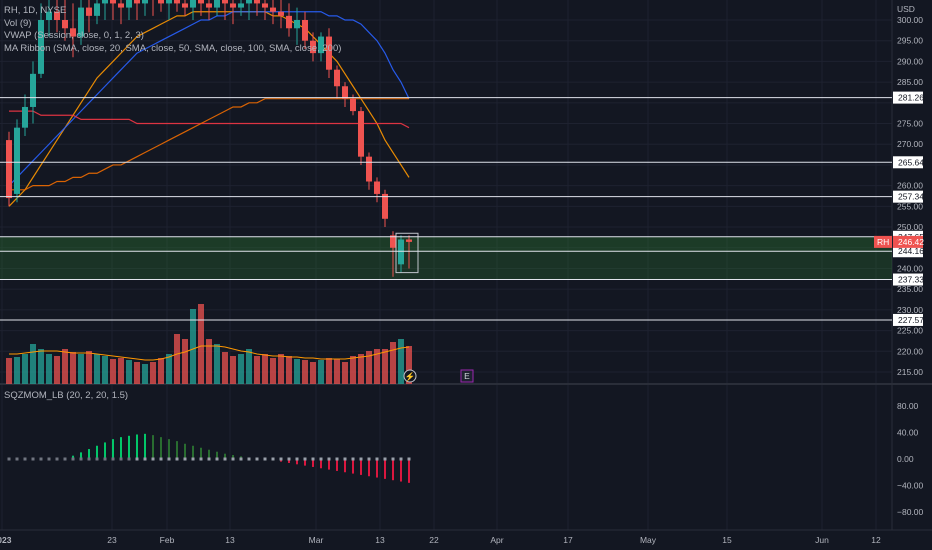 This screenshot has width=932, height=550. Describe the element at coordinates (440, 540) in the screenshot. I see `time-axis: 2023 23 Feb 13 Mar 13 22 Apr 17 May 15 Jun 12` at that location.